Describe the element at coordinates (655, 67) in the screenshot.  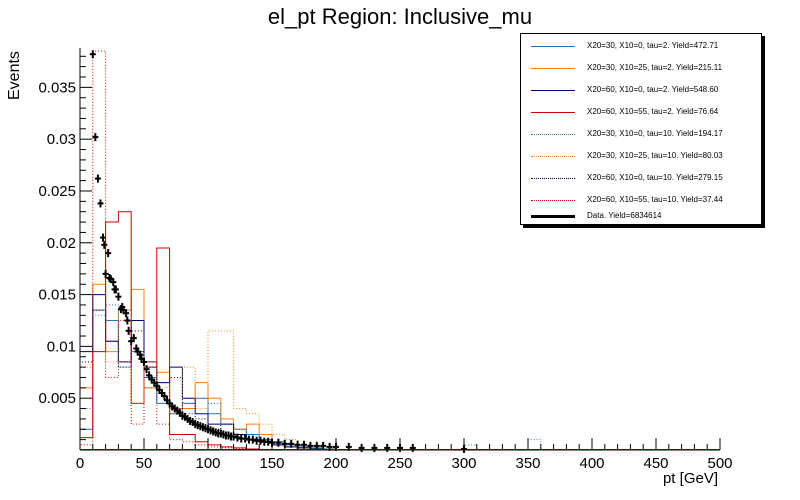
I see `legend-label-2: X20=30, X10=25, tau=2. Yield=215.11` at that location.